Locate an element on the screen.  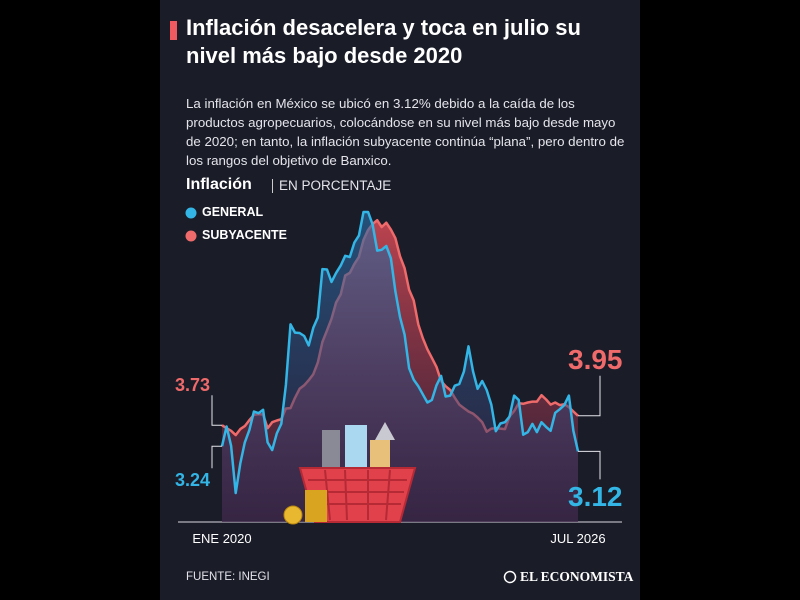
x-tick-label: ENE 2020 is located at coordinates (222, 538).